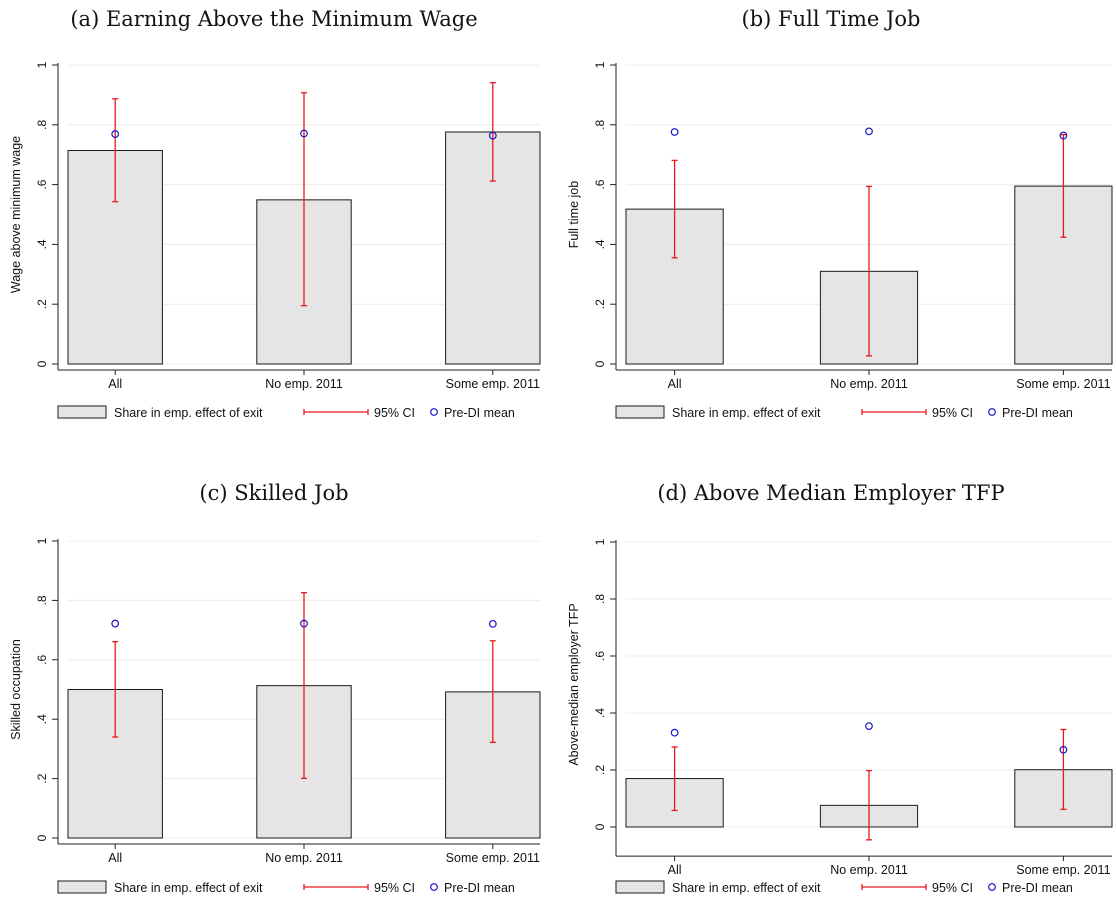  I want to click on y-axis-title: Skilled occupation, so click(16, 689).